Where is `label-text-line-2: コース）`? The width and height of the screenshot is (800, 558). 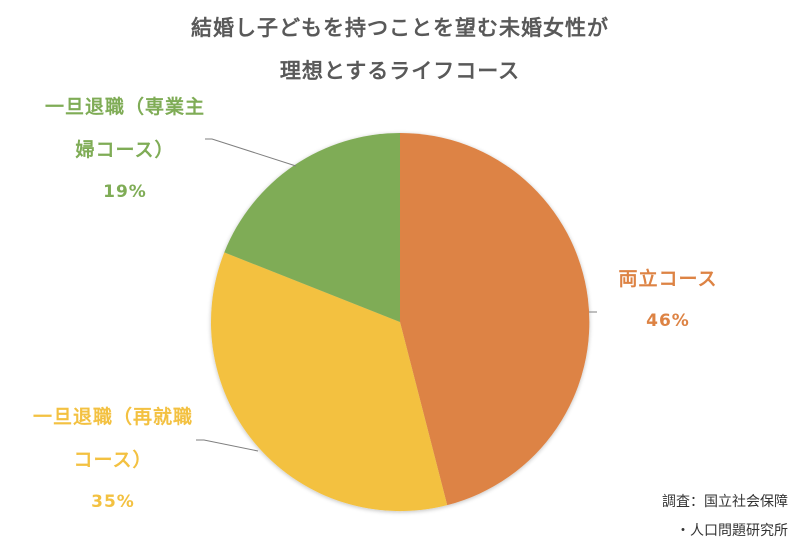
label-text-line-2: コース） is located at coordinates (113, 460).